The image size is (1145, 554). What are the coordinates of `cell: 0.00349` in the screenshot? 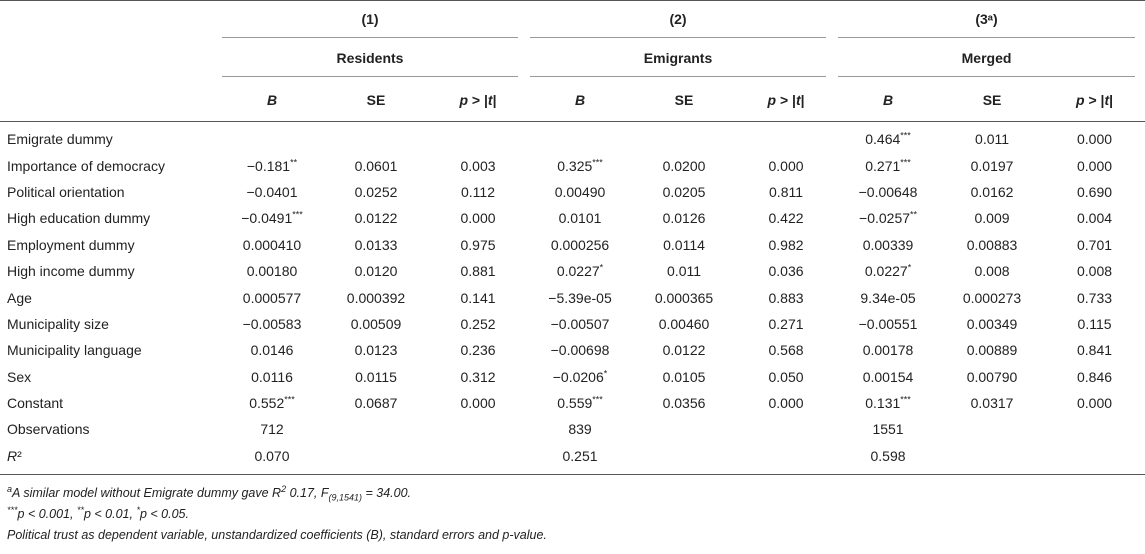 It's located at (992, 323).